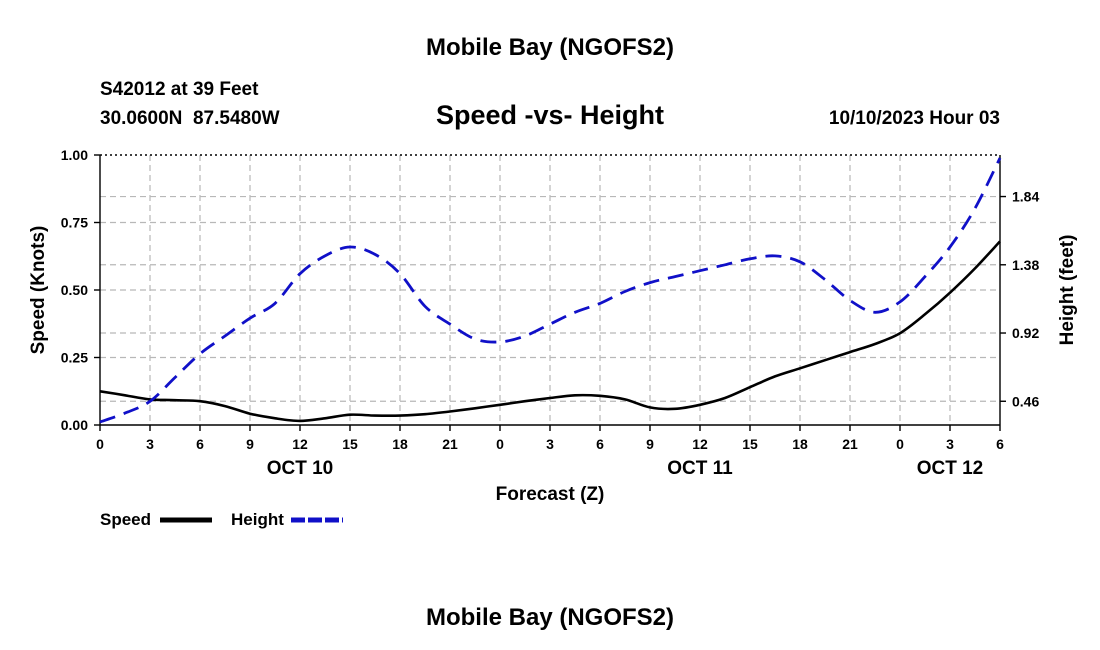 Image resolution: width=1100 pixels, height=650 pixels. Describe the element at coordinates (1025, 265) in the screenshot. I see `y2-tick-label: 1.38` at that location.